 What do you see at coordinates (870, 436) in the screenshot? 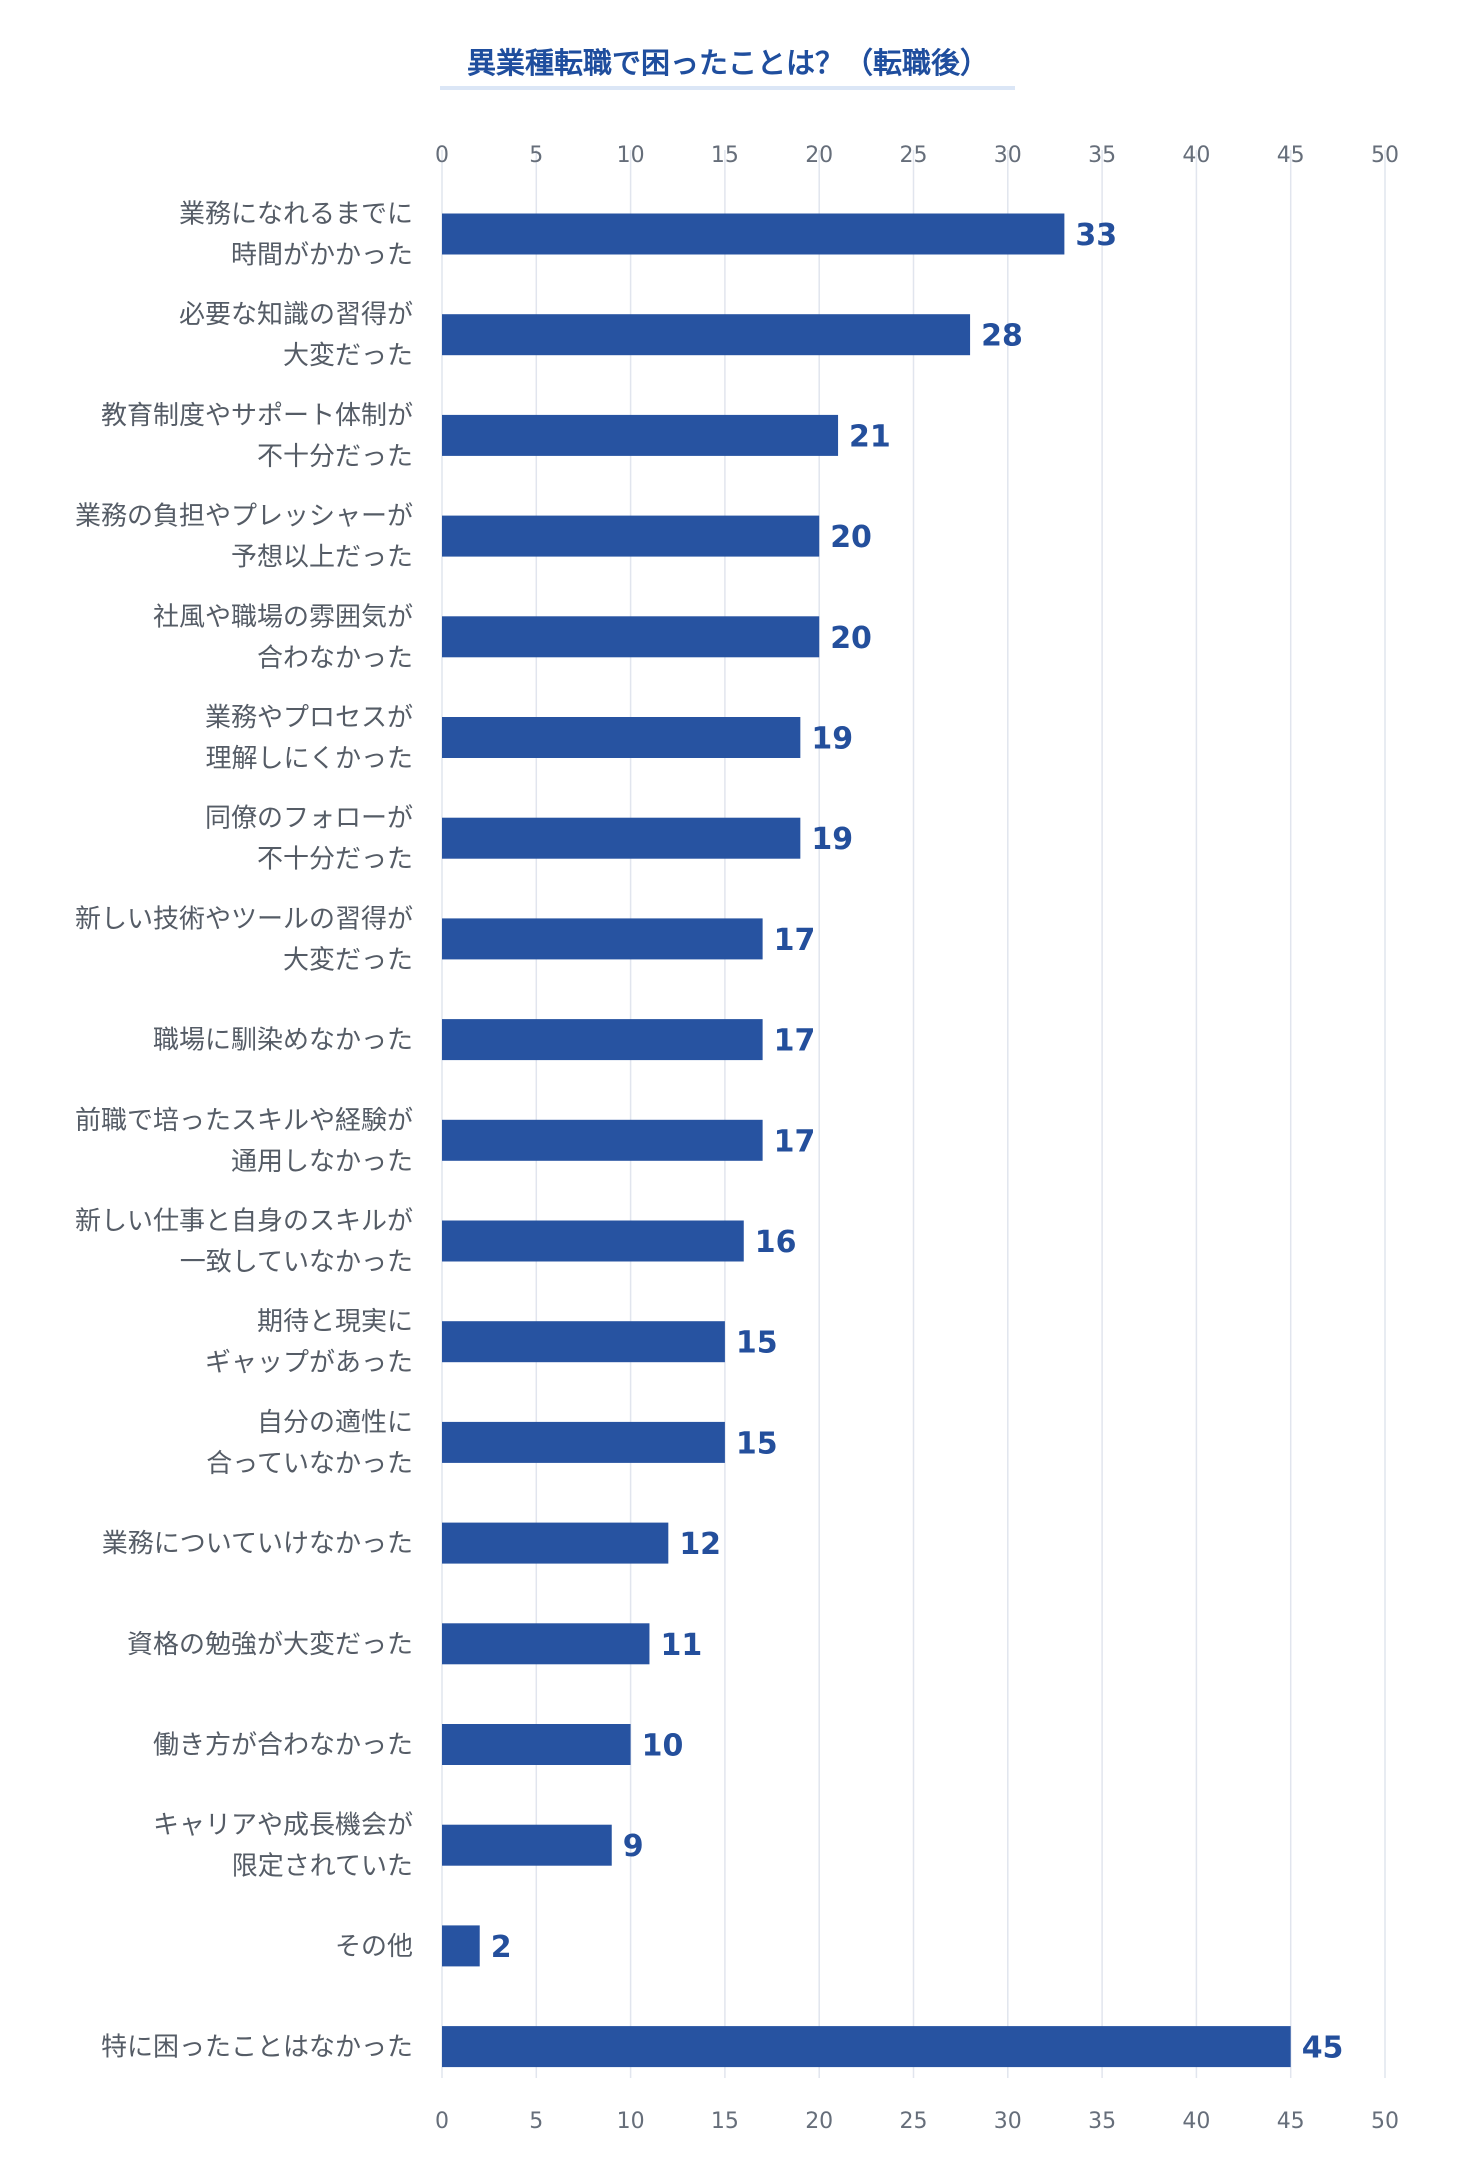
I see `value-label: 21` at bounding box center [870, 436].